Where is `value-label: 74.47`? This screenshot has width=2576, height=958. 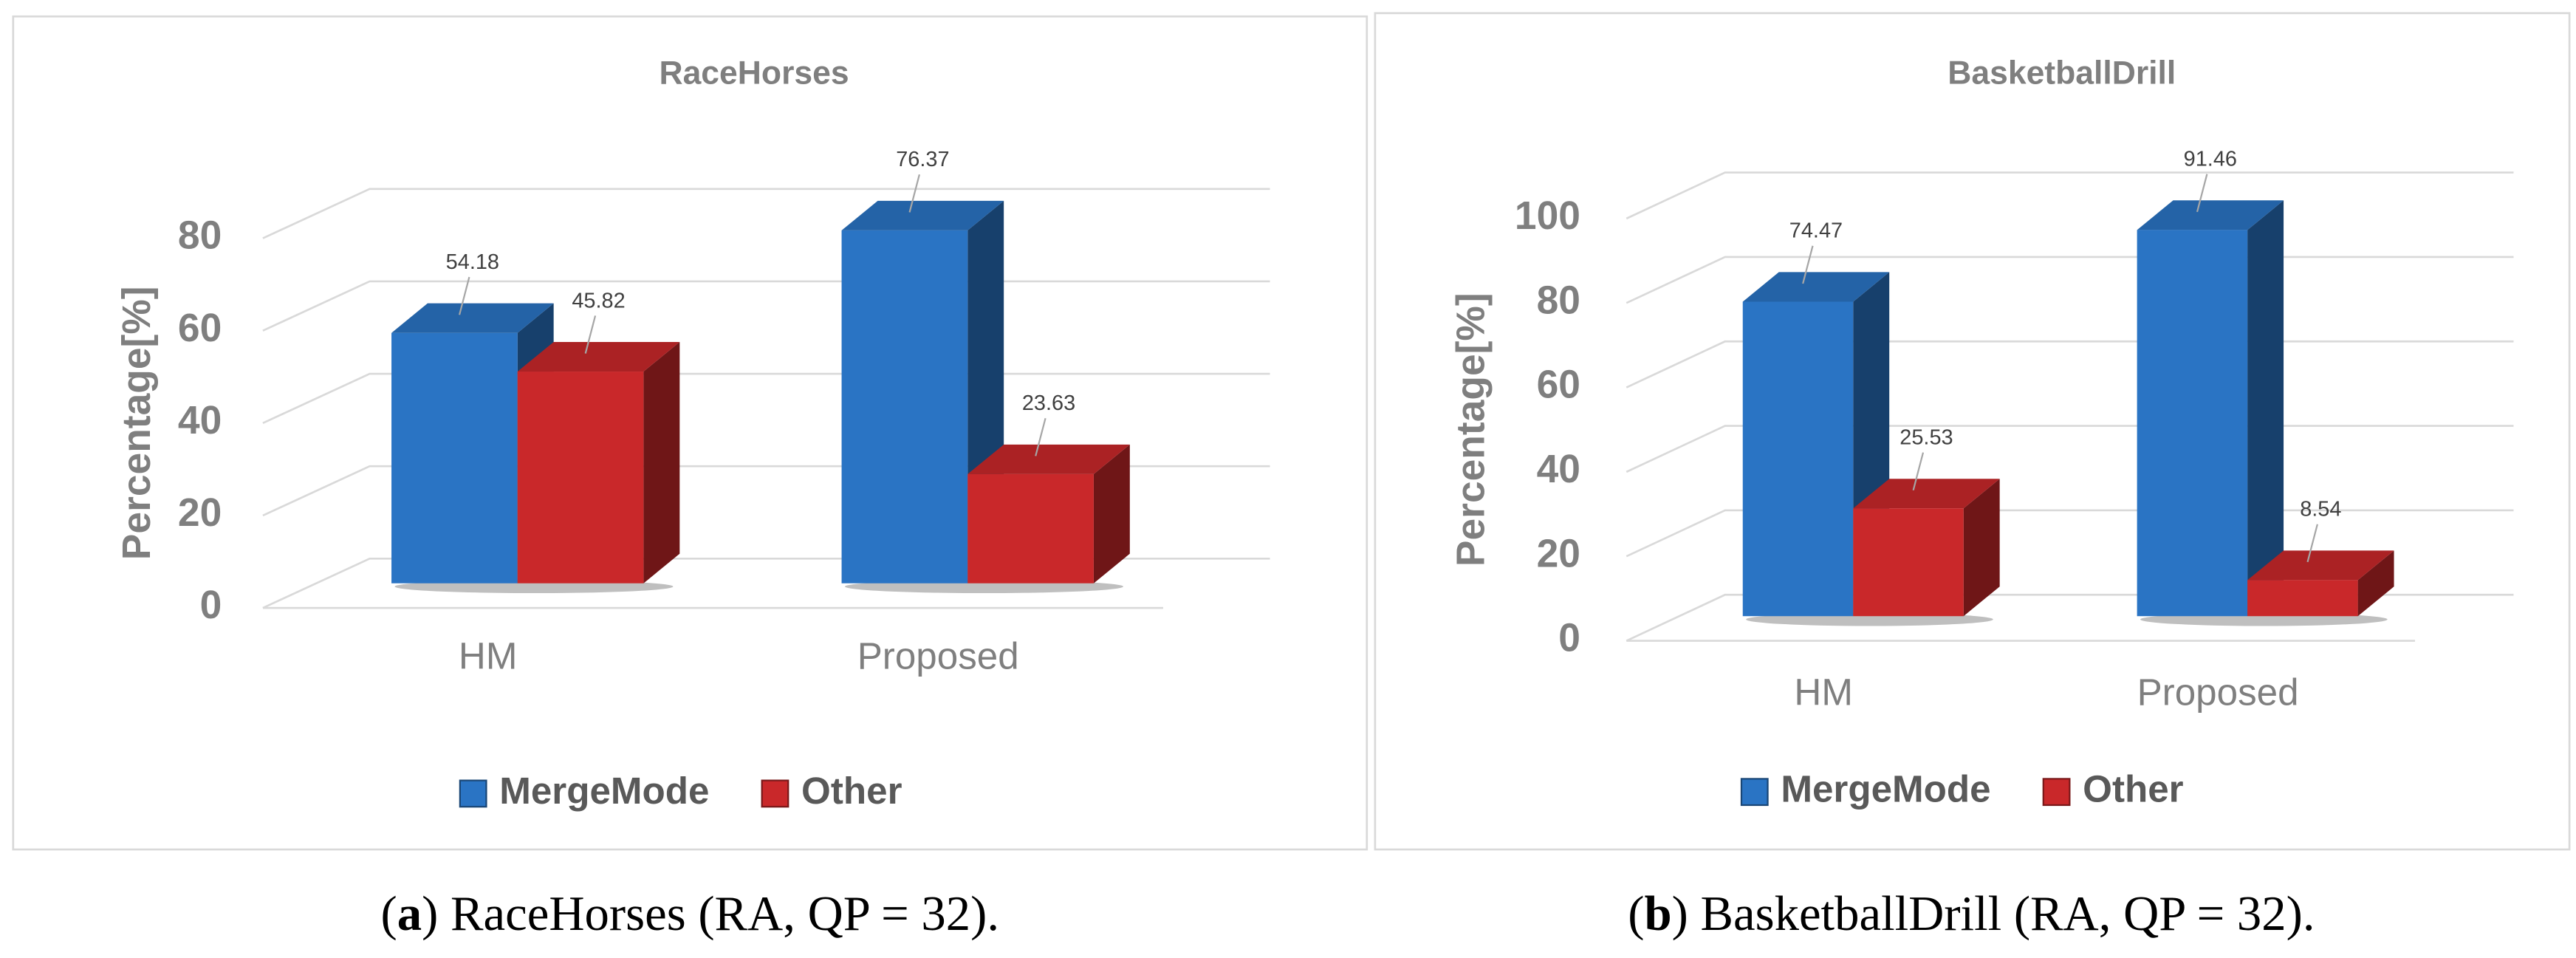 value-label: 74.47 is located at coordinates (1816, 231).